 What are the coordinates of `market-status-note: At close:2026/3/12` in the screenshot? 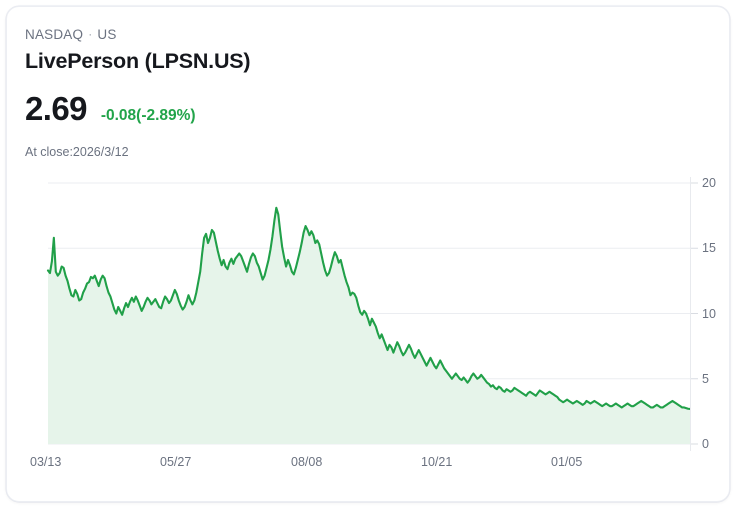 It's located at (77, 152).